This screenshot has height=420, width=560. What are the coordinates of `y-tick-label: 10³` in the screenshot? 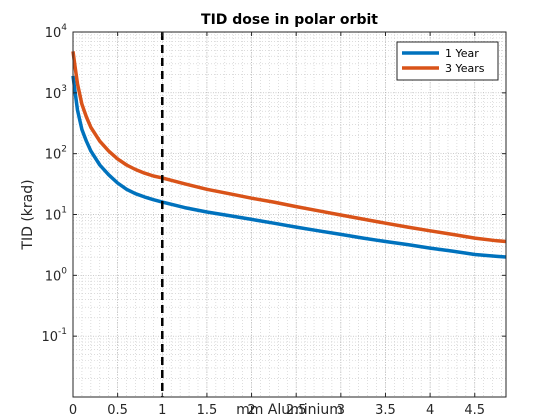 It's located at (56, 93).